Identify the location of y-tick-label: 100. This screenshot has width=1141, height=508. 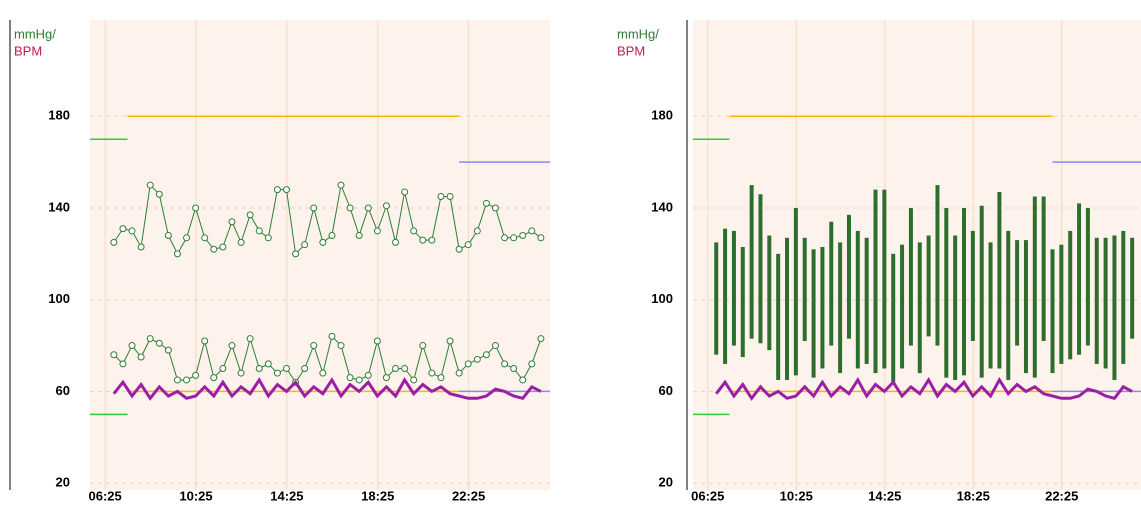
(59, 298).